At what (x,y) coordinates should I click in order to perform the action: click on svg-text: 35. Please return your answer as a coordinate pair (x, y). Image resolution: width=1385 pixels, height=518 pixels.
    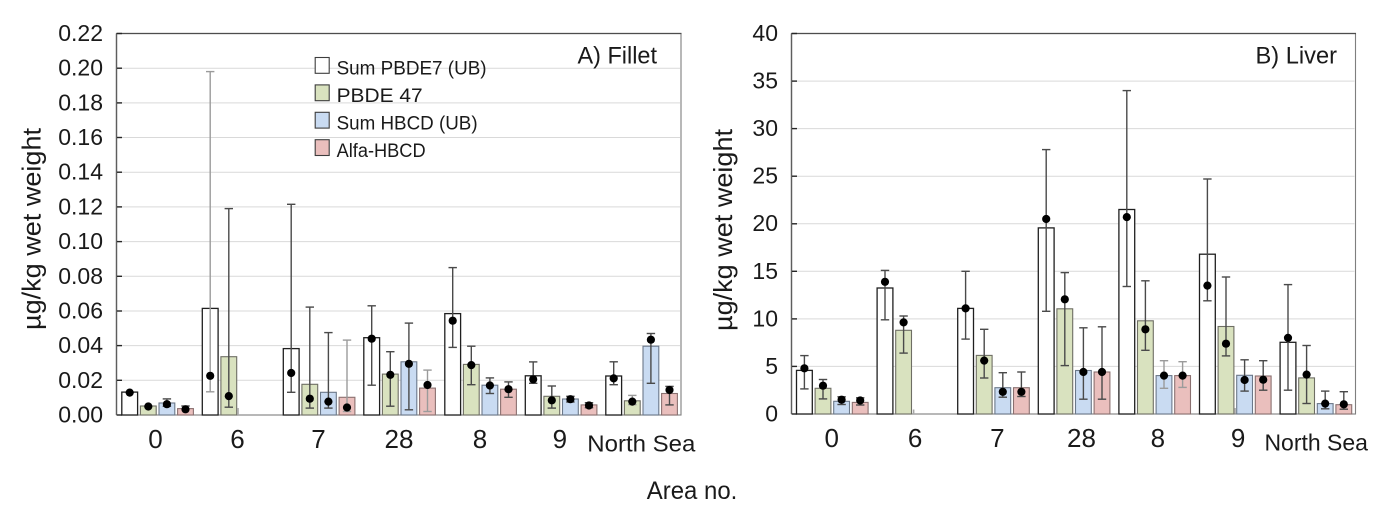
    Looking at the image, I should click on (765, 81).